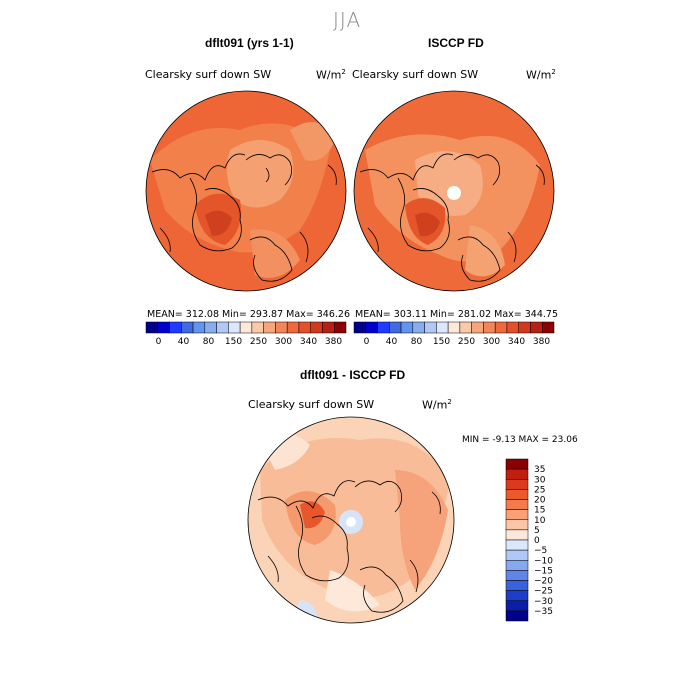 This screenshot has width=700, height=700. I want to click on panel2-units: W/m2, so click(541, 75).